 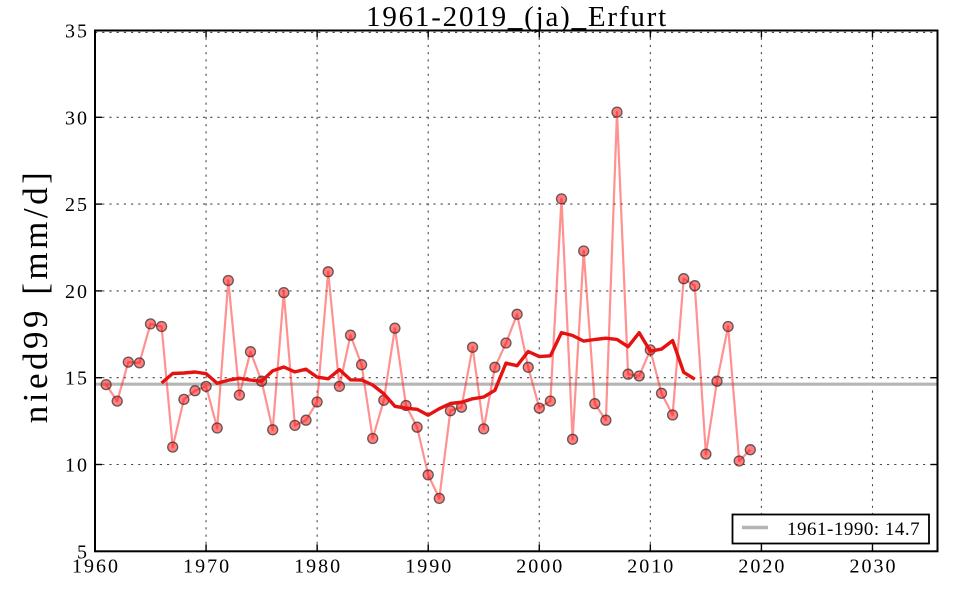 What do you see at coordinates (762, 567) in the screenshot?
I see `svg-text: 2020` at bounding box center [762, 567].